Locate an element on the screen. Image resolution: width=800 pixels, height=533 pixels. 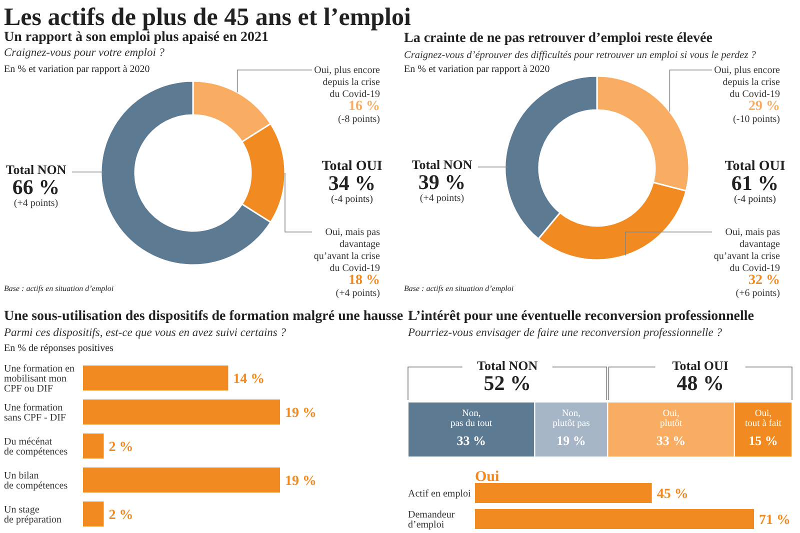
chart-title: La crainte de ne pas retrouver d’emploi reste élevée is located at coordinates (558, 38).